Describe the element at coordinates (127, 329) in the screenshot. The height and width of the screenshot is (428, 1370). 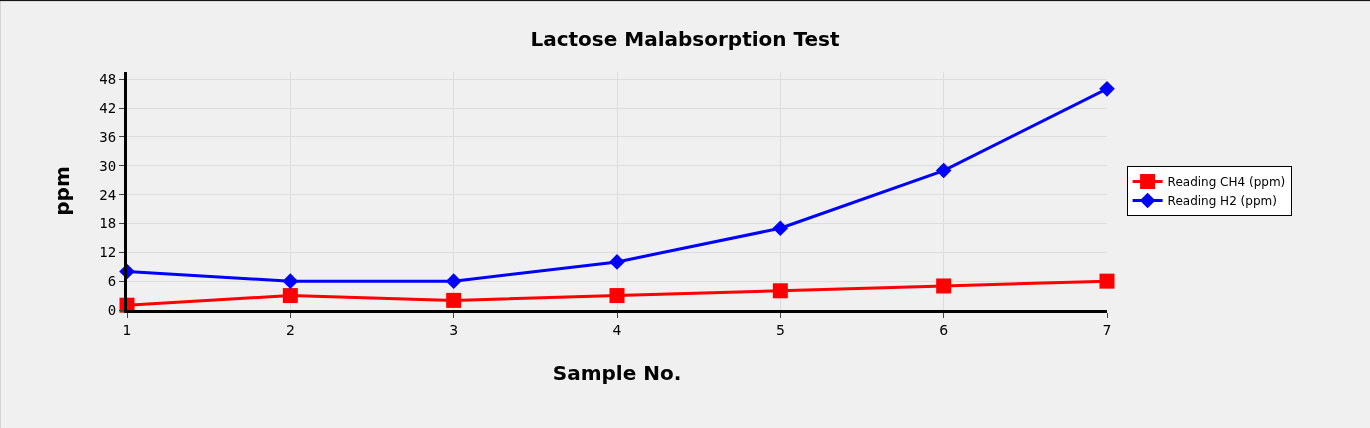
I see `x-tick-label: 1` at that location.